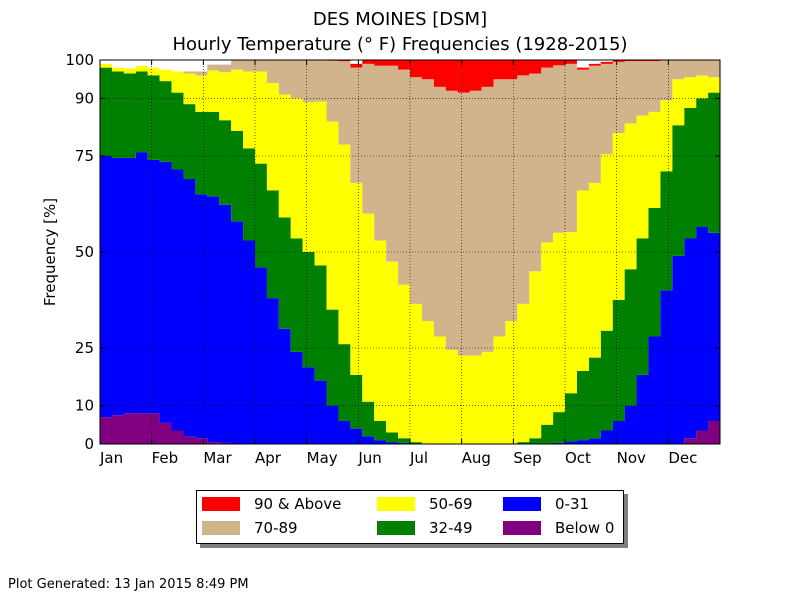 The height and width of the screenshot is (600, 800). Describe the element at coordinates (400, 19) in the screenshot. I see `chart-title: DES MOINES [DSM]` at that location.